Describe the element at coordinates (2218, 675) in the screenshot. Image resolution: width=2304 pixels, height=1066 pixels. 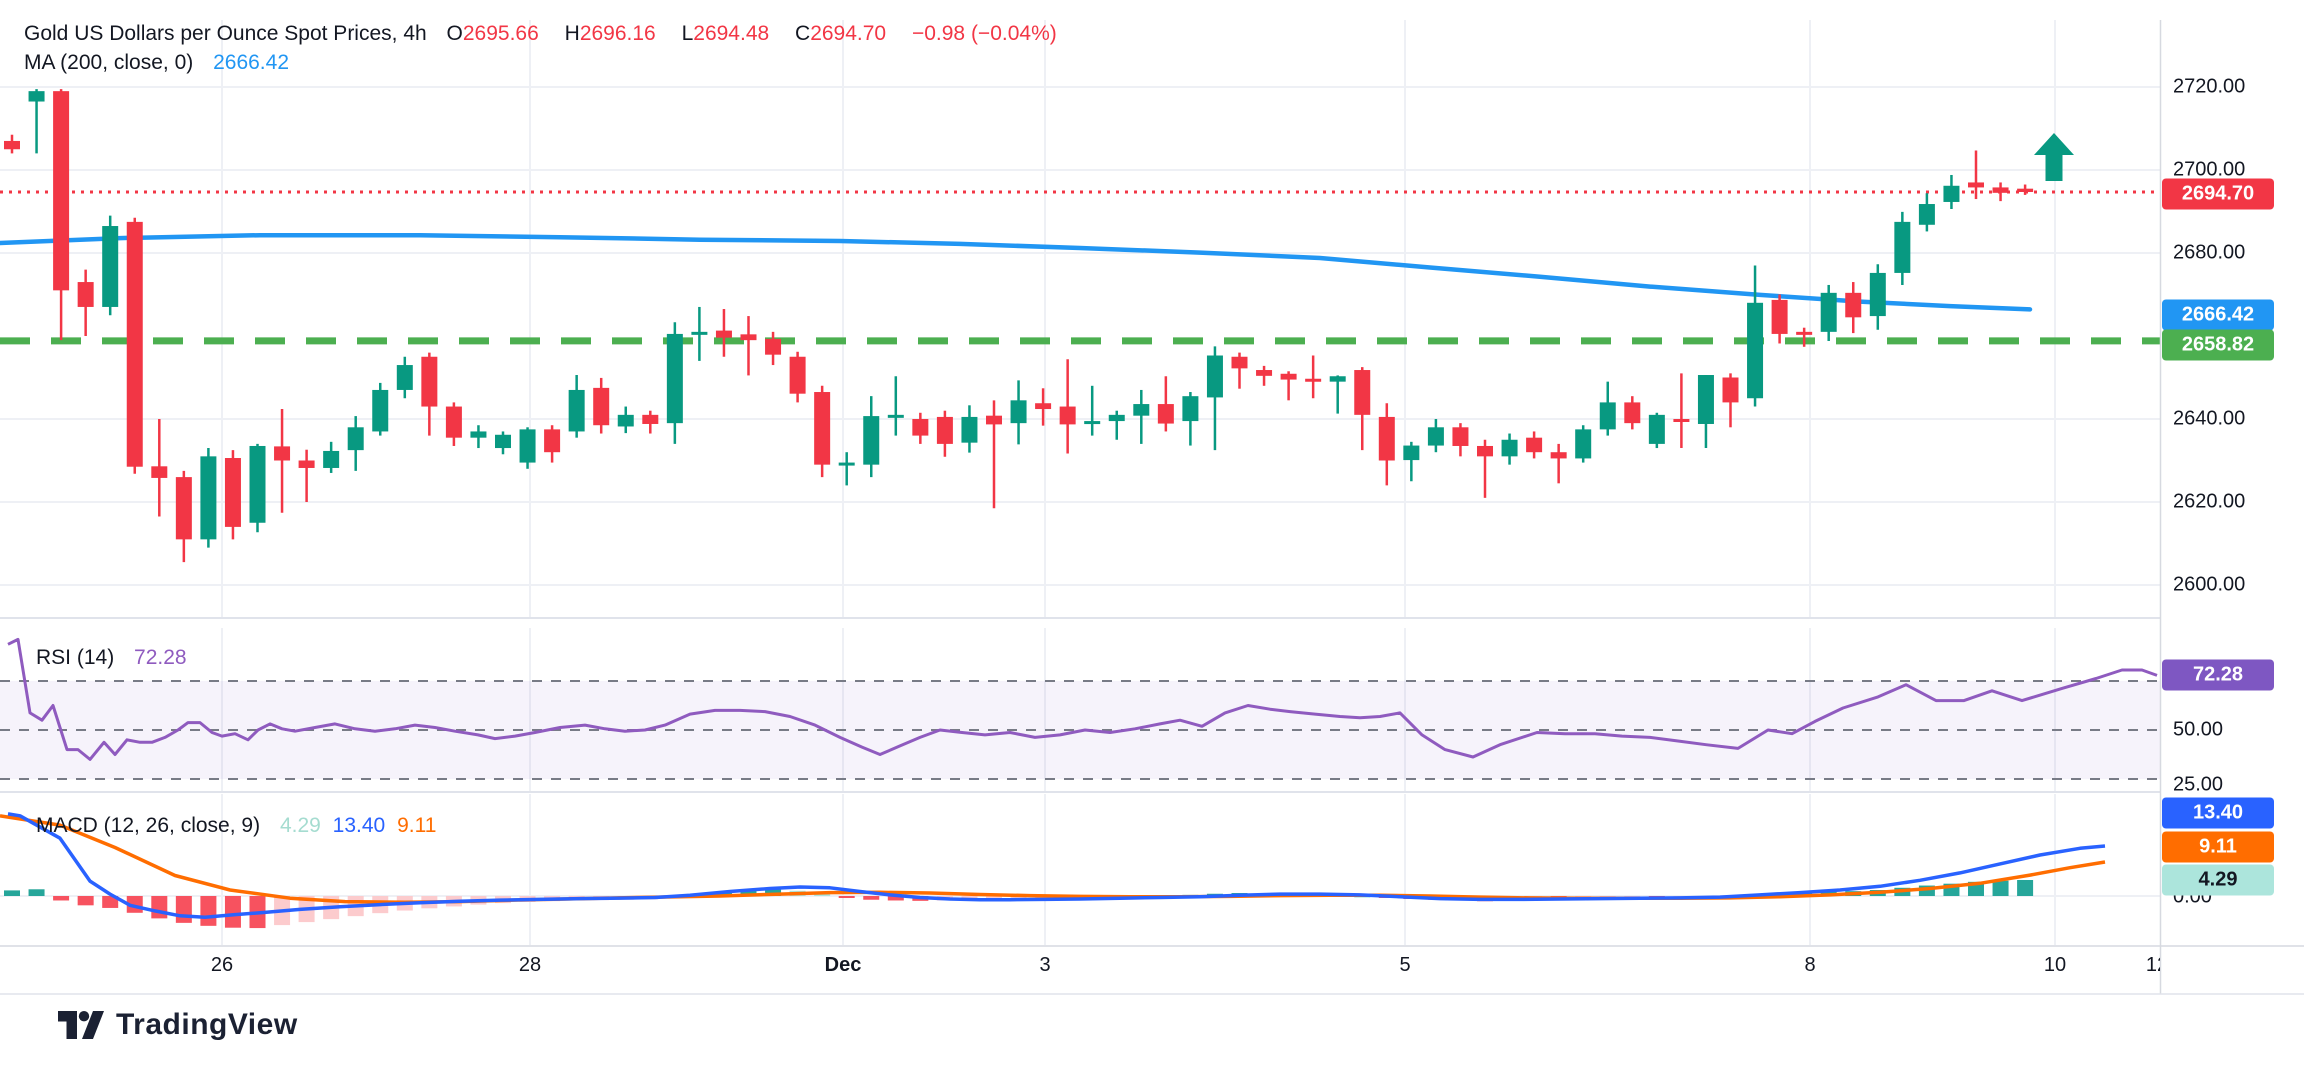
I see `price-badge-72.28: 72.28` at that location.